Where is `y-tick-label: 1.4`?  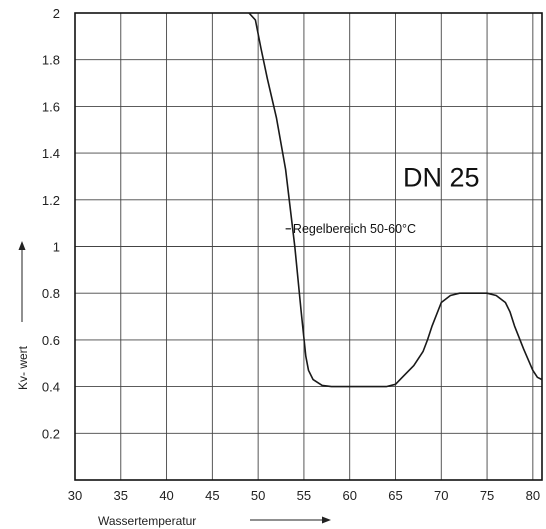
y-tick-label: 1.4 is located at coordinates (51, 153).